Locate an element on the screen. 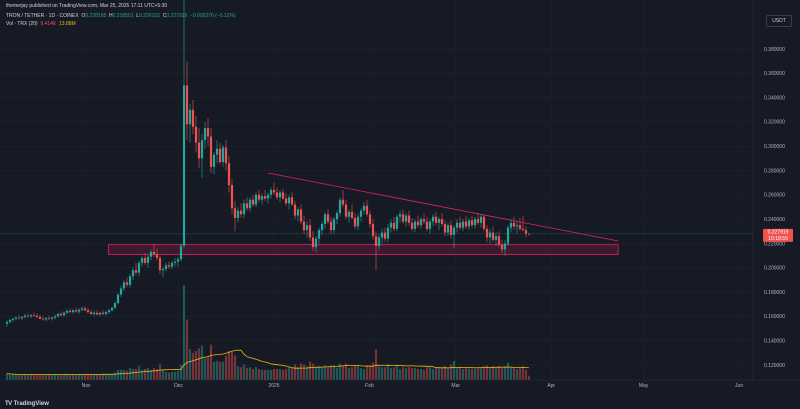 The height and width of the screenshot is (409, 800). x-tick-label: Mar is located at coordinates (455, 386).